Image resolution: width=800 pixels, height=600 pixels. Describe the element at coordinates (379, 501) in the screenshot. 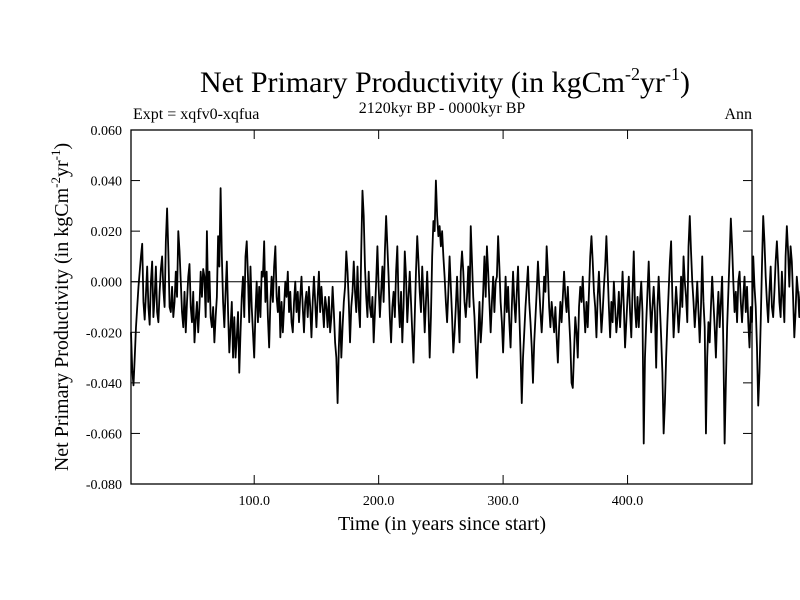

I see `x-tick-label: 200.0` at that location.